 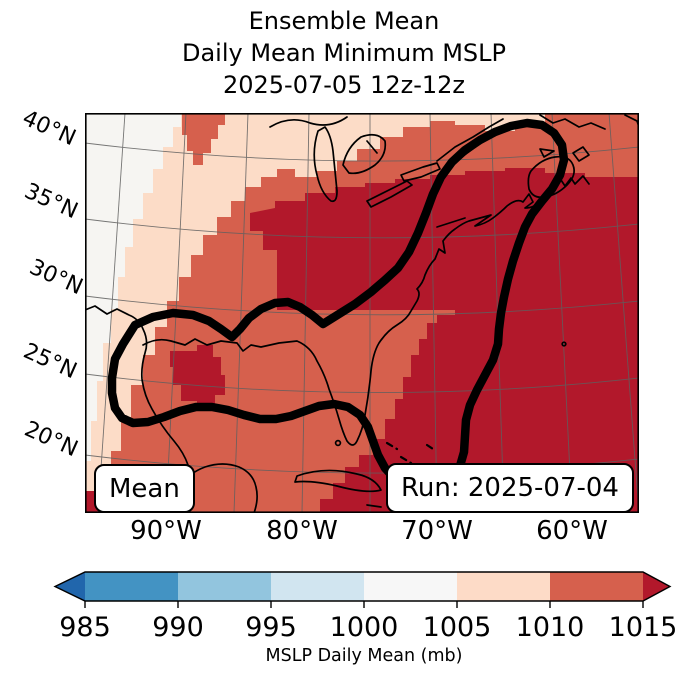 I want to click on lat-label-30n: 30°N, so click(x=56, y=277).